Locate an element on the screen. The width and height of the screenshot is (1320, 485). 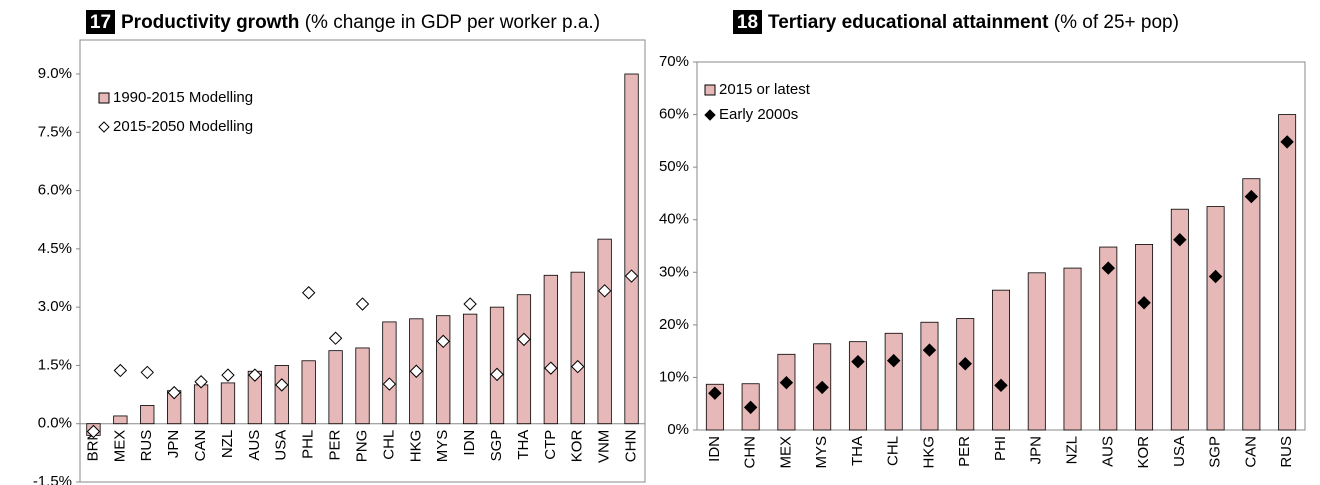
x-tick-label: PNG is located at coordinates (361, 446).